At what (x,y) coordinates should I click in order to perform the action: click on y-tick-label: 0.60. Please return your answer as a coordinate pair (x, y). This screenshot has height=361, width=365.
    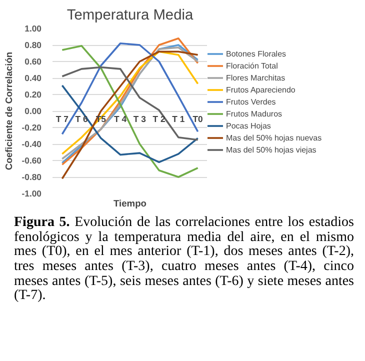
    Looking at the image, I should click on (33, 61).